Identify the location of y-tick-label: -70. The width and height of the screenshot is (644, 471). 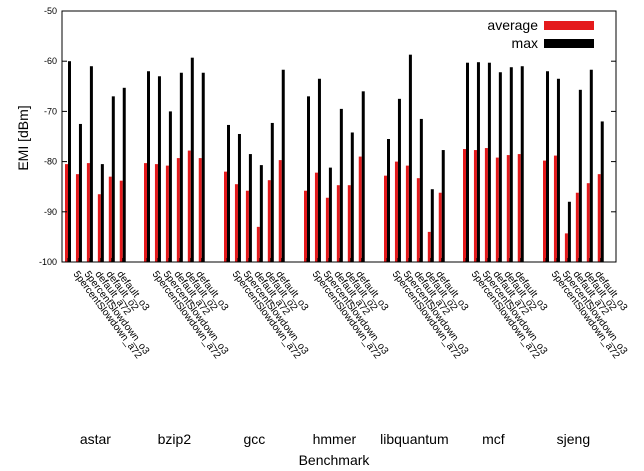
(50, 111).